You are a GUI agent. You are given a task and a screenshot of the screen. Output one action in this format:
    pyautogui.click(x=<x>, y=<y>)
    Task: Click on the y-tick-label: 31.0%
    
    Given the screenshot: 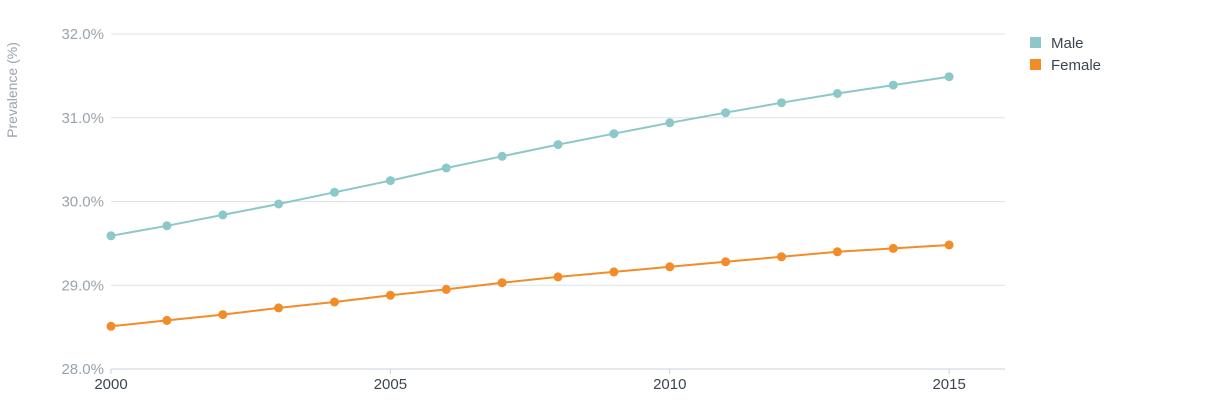 What is the action you would take?
    pyautogui.click(x=82, y=118)
    